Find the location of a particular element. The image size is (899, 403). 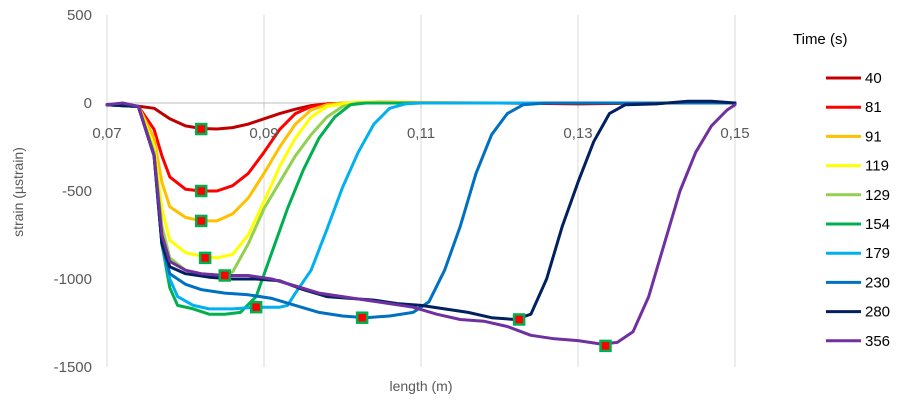

y-tick-label: 0 is located at coordinates (88, 103).